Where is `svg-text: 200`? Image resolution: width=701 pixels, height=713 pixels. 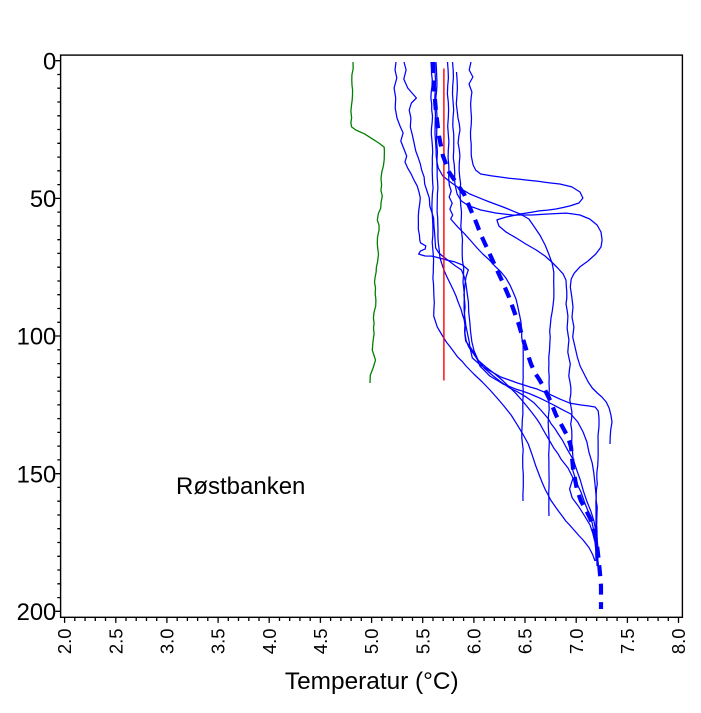 svg-text: 200 is located at coordinates (37, 612).